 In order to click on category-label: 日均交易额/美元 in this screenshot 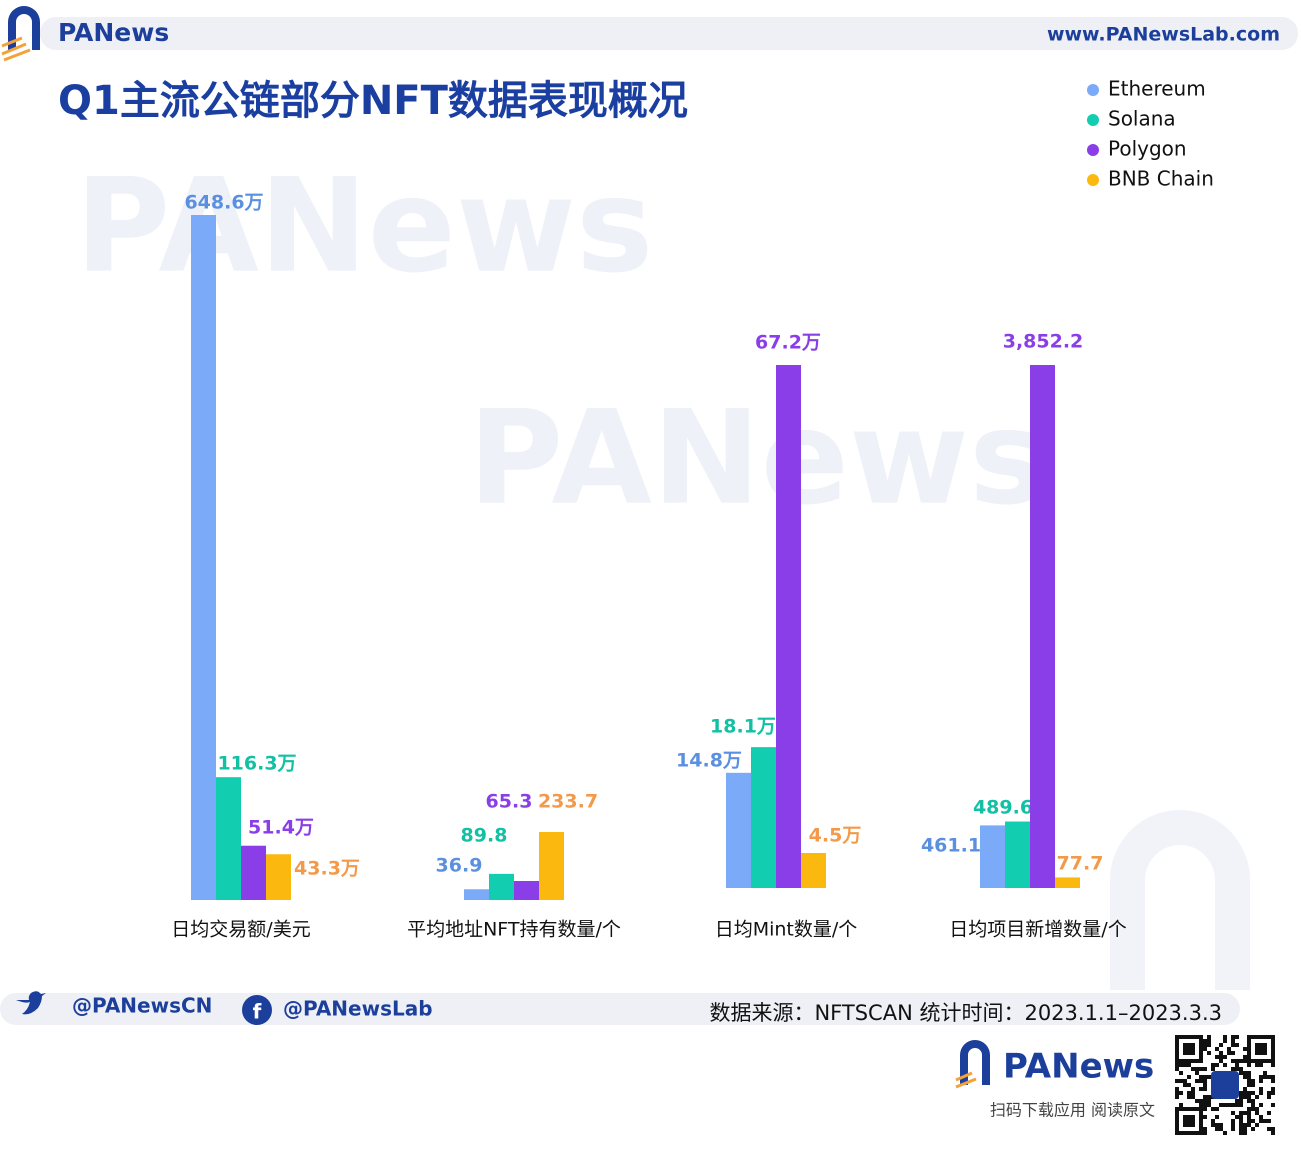, I will do `click(240, 930)`.